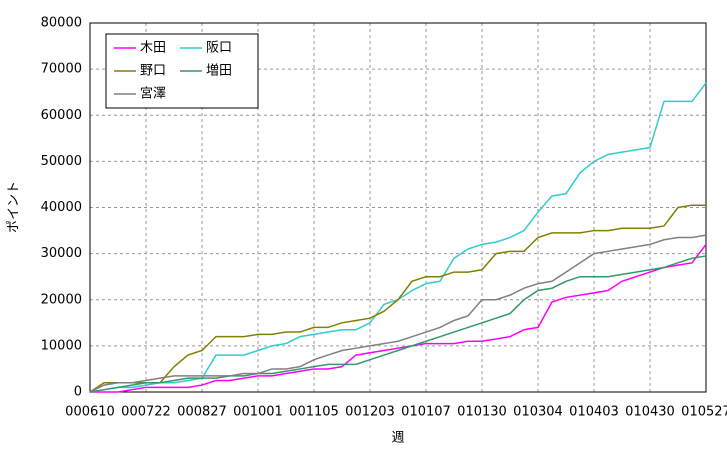 The width and height of the screenshot is (727, 453). What do you see at coordinates (202, 412) in the screenshot?
I see `x-tick-label: 000827` at bounding box center [202, 412].